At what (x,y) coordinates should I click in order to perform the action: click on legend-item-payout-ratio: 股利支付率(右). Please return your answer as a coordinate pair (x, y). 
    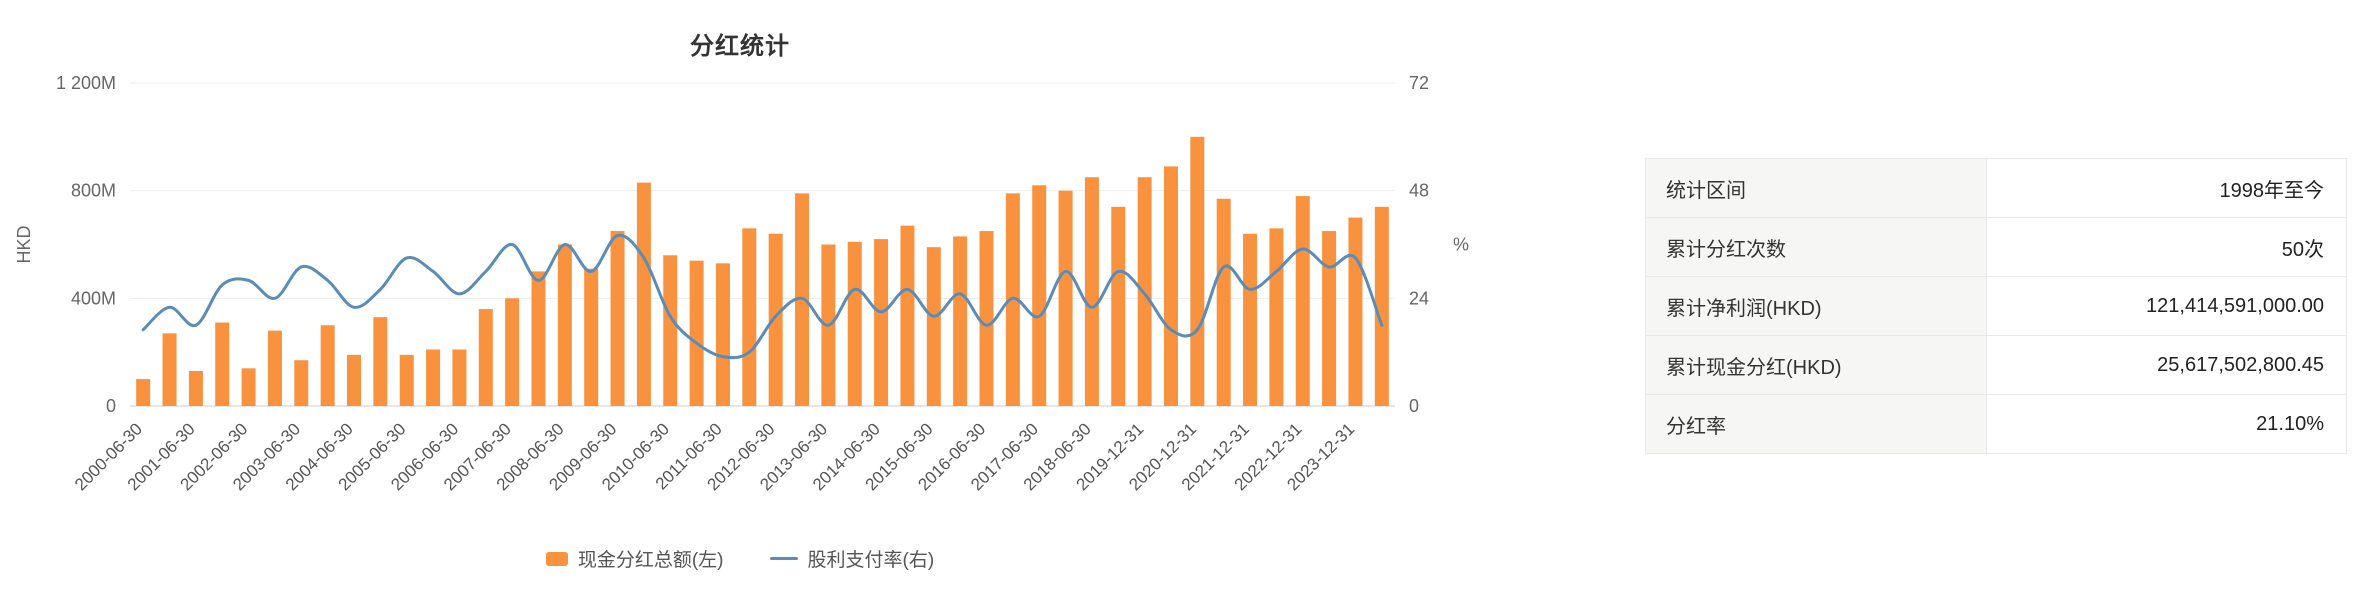
    Looking at the image, I should click on (852, 558).